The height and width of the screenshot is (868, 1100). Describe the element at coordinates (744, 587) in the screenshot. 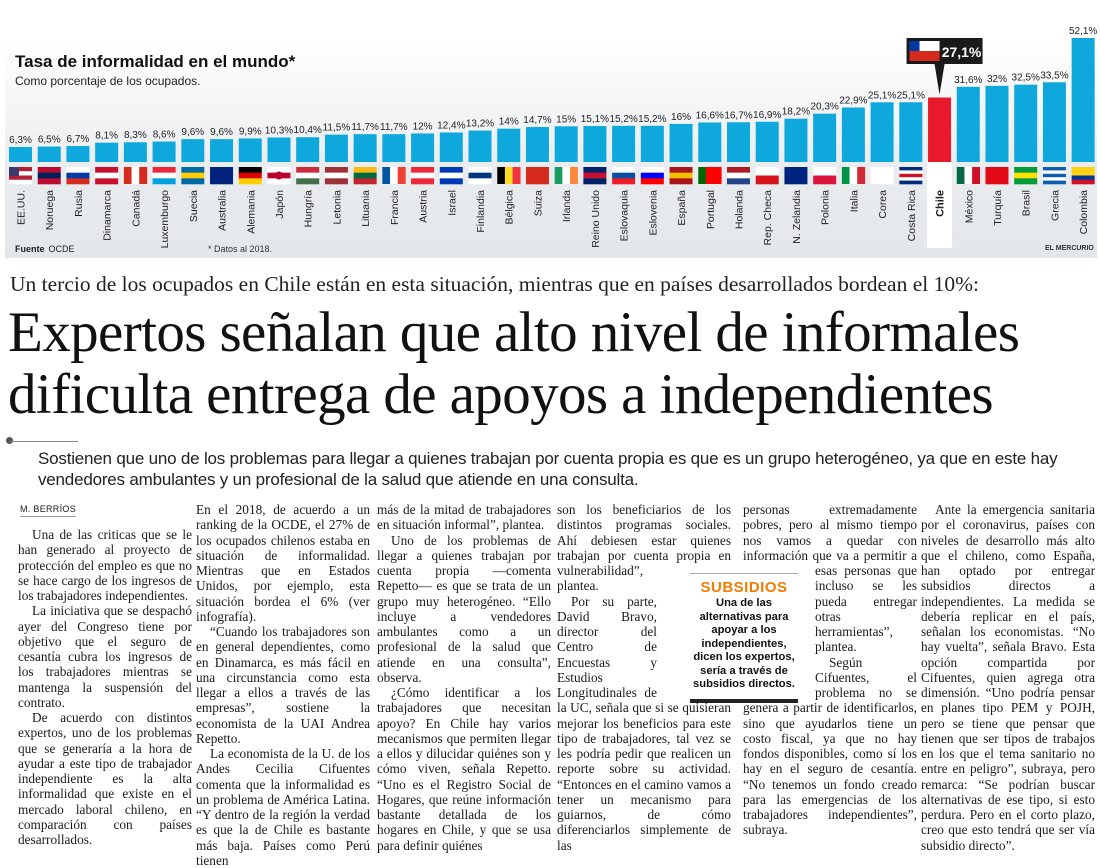

I see `callout-title: SUBSIDIOS` at that location.